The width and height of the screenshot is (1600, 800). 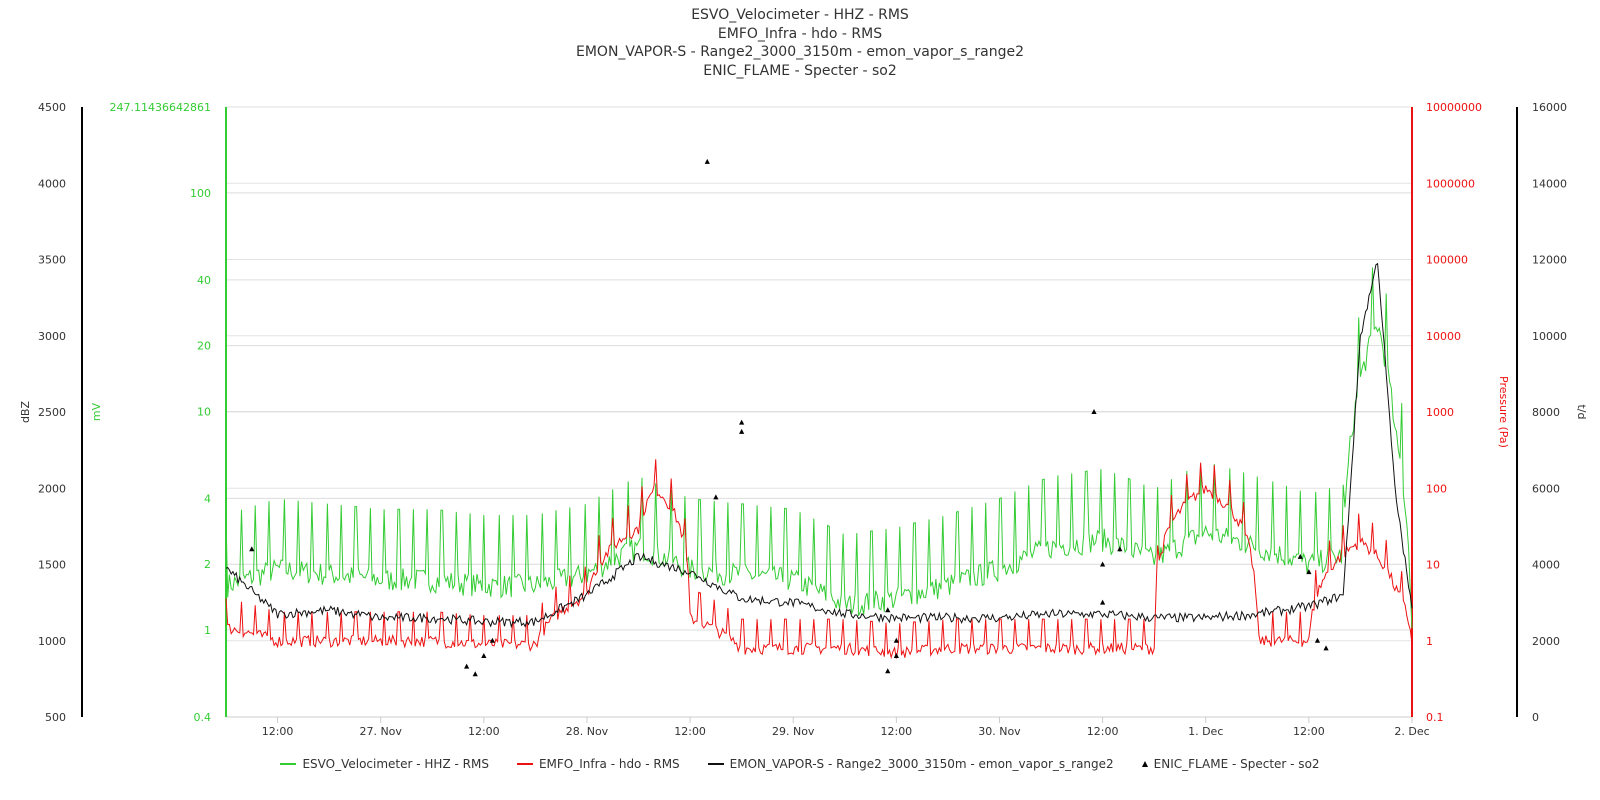 I want to click on td-tick-label: 14000, so click(x=1549, y=183).